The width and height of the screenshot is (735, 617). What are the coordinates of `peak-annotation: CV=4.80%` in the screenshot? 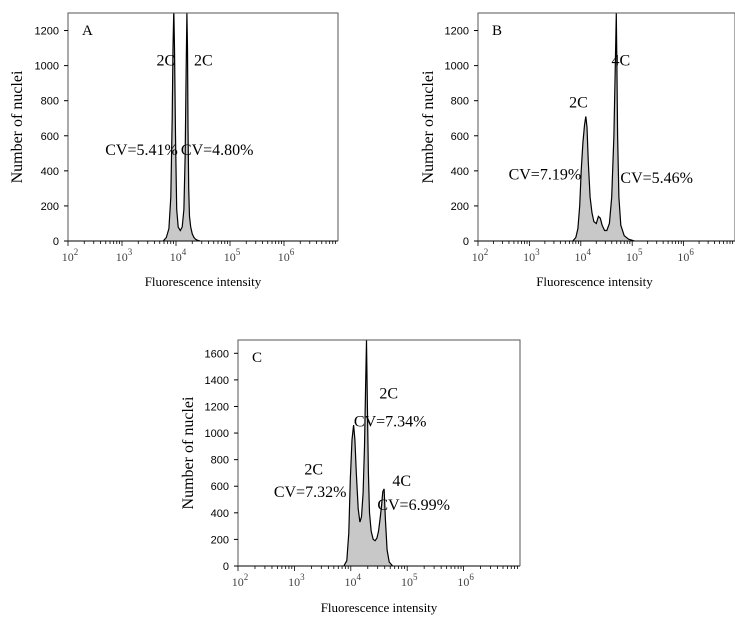 It's located at (217, 150).